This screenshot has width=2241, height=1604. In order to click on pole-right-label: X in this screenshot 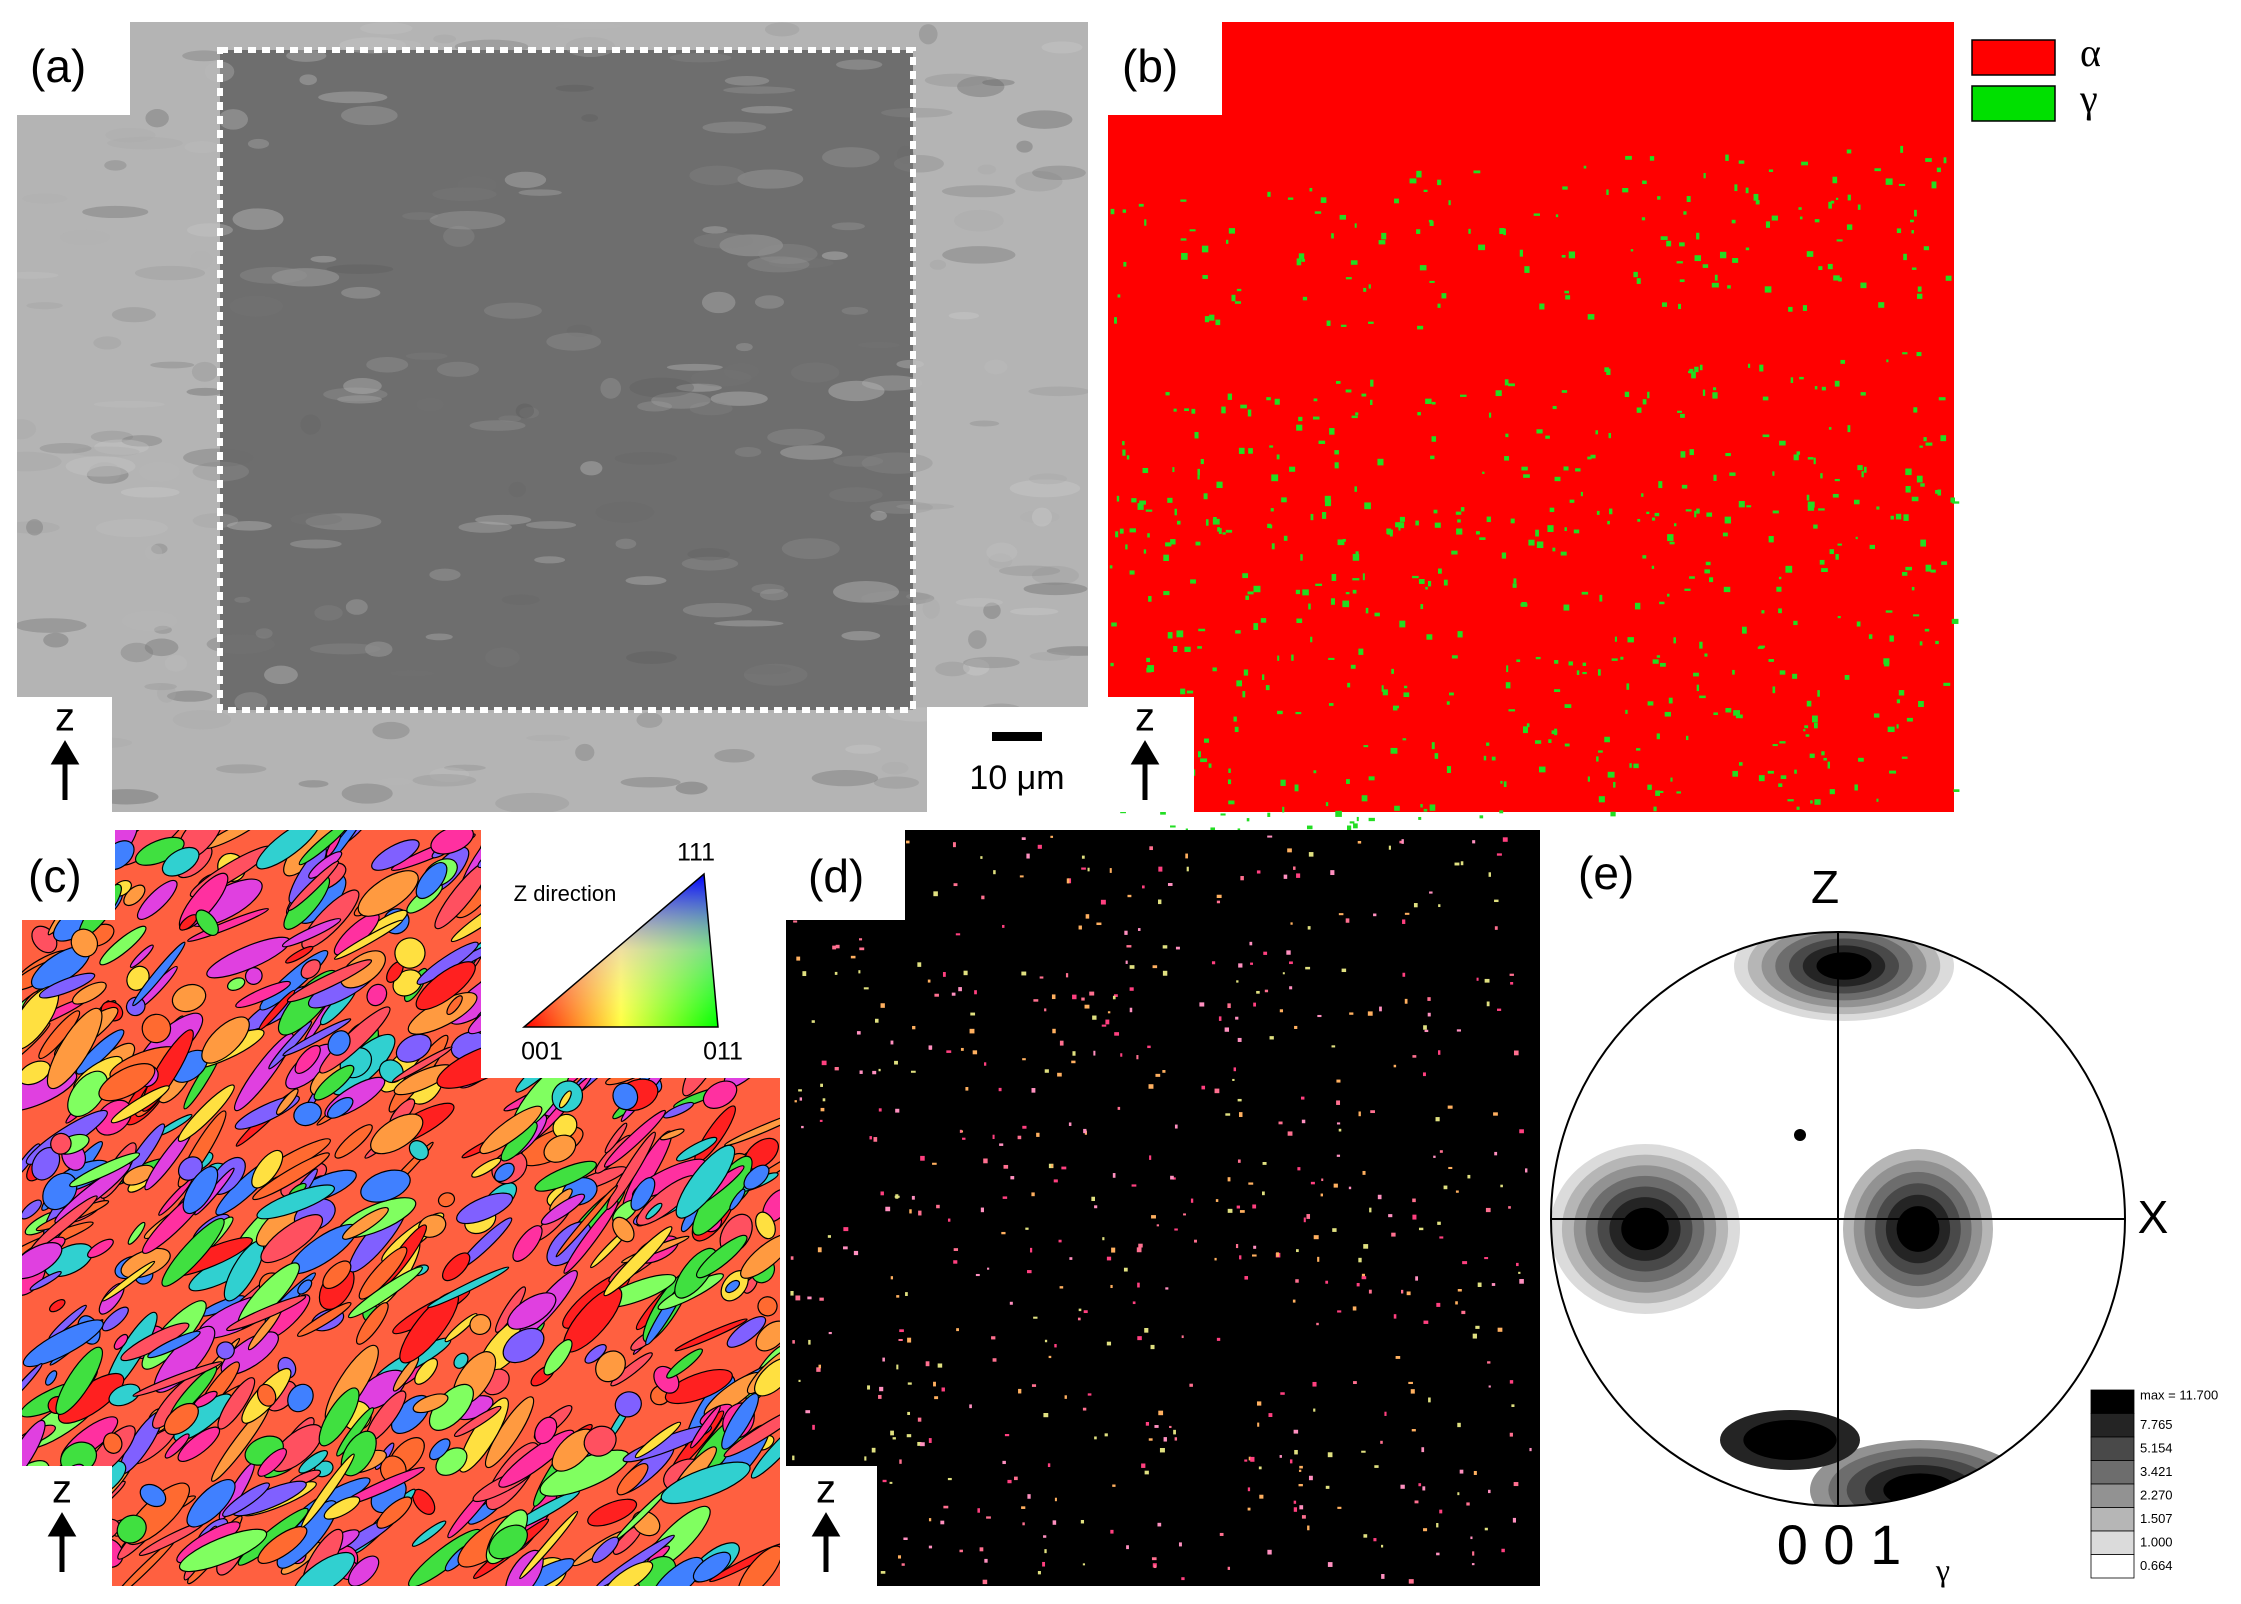, I will do `click(2153, 1217)`.